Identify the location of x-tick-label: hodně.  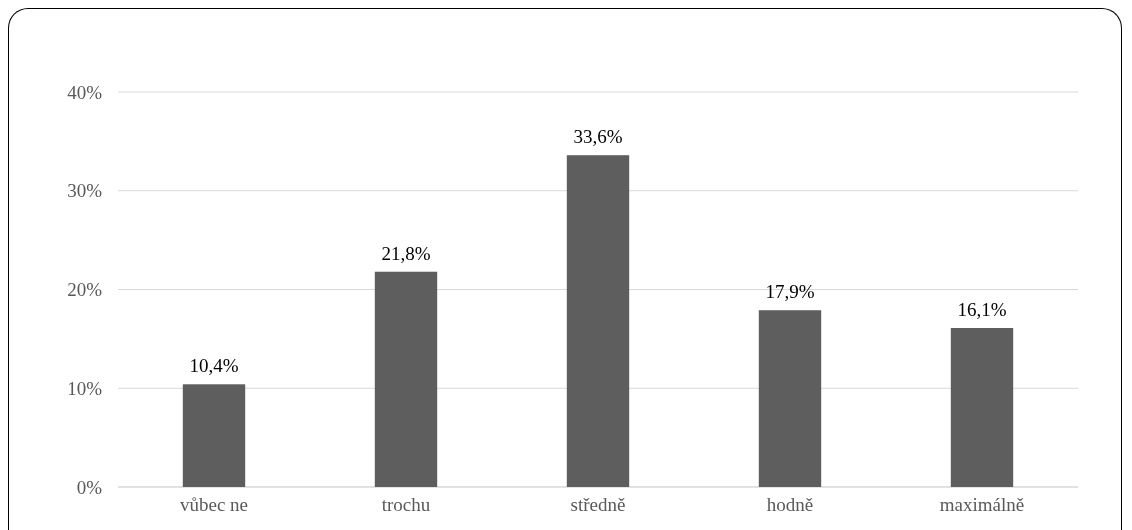
(790, 504).